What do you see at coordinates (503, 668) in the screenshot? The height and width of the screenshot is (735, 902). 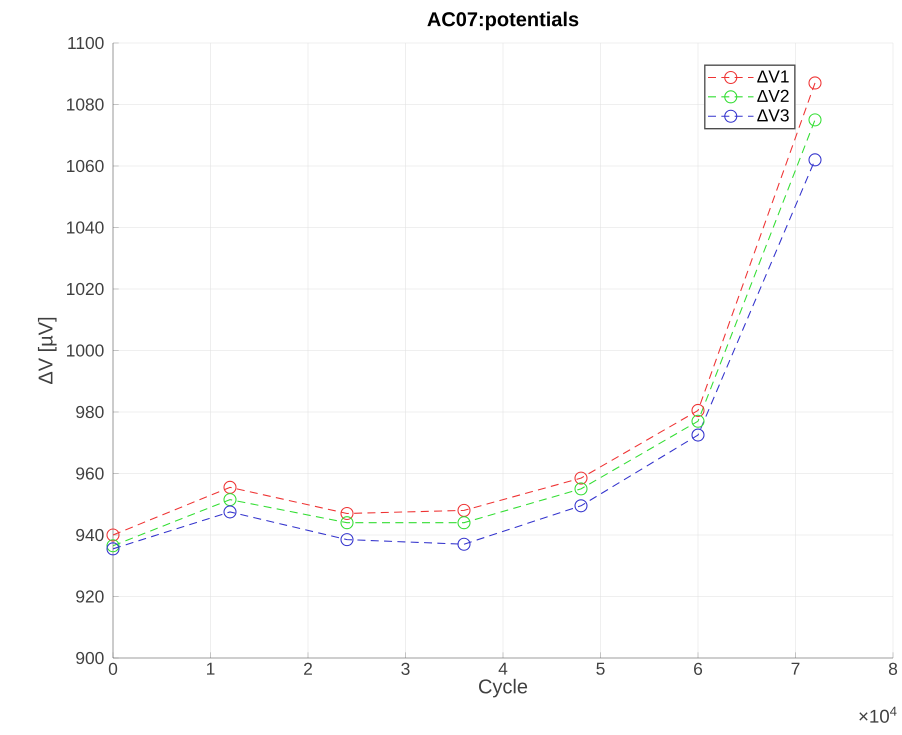 I see `x-tick-label: 4` at bounding box center [503, 668].